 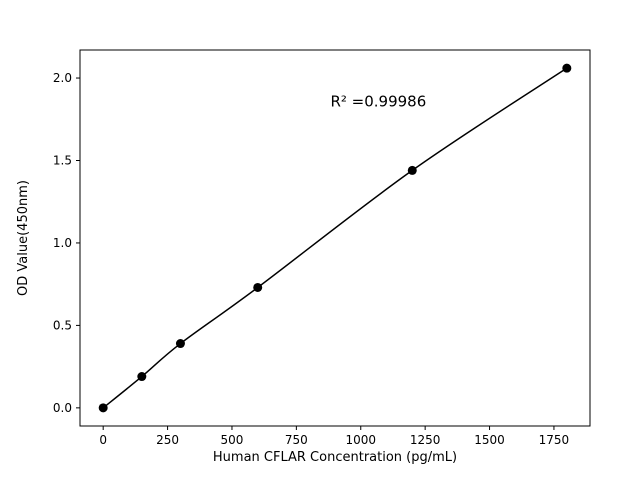 I want to click on y-tick-label: 1.0, so click(x=62, y=243).